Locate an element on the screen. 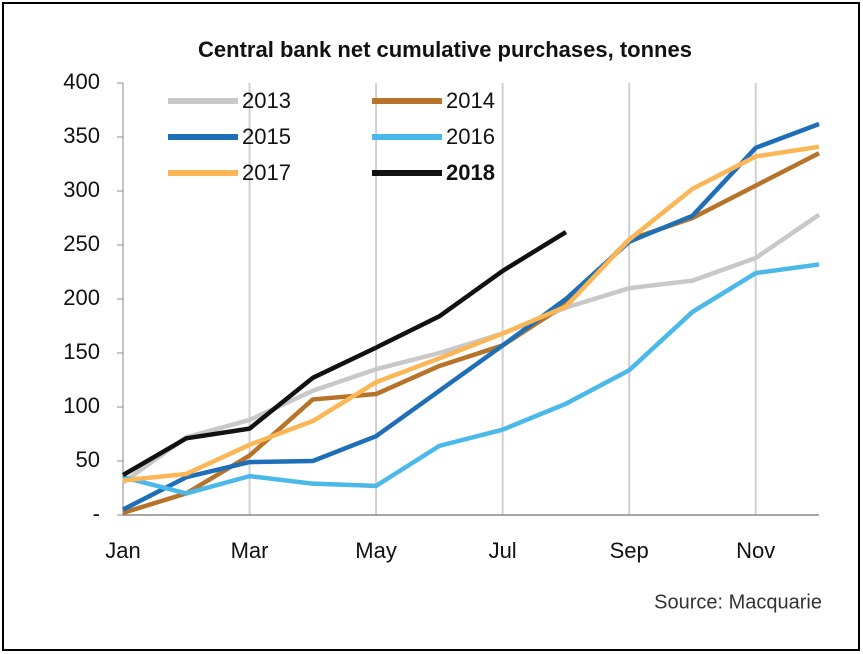 This screenshot has height=654, width=863. x-tick-label: Sep is located at coordinates (629, 550).